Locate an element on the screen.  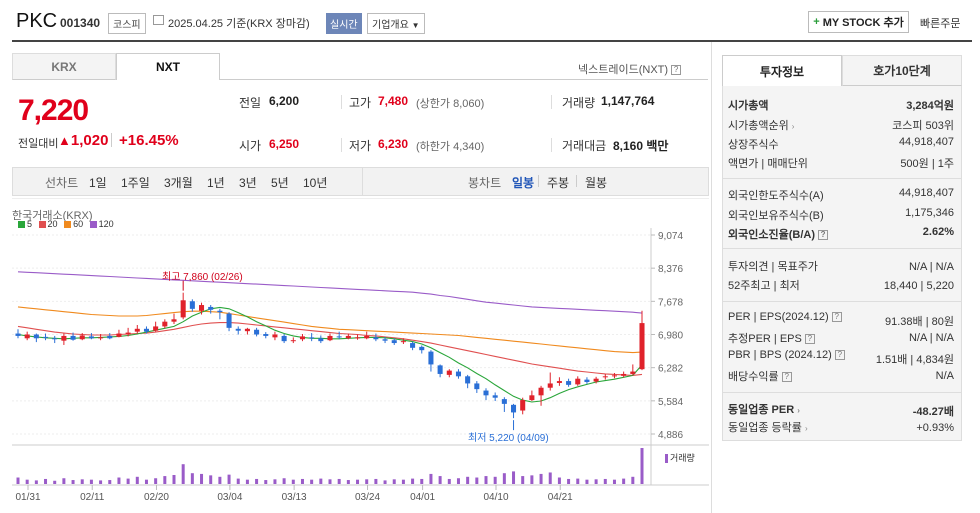
tab-nxt: NXT is located at coordinates (168, 66).